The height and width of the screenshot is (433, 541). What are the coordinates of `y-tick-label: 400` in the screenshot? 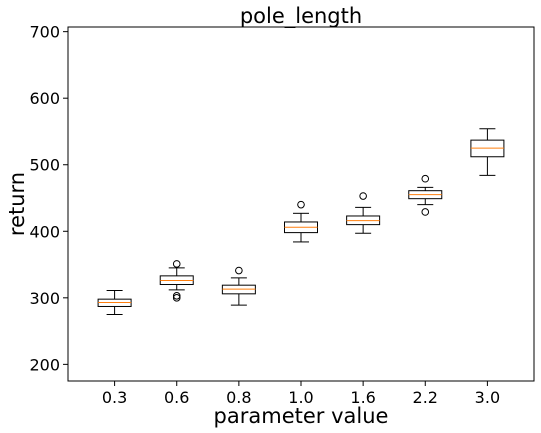 It's located at (44, 231).